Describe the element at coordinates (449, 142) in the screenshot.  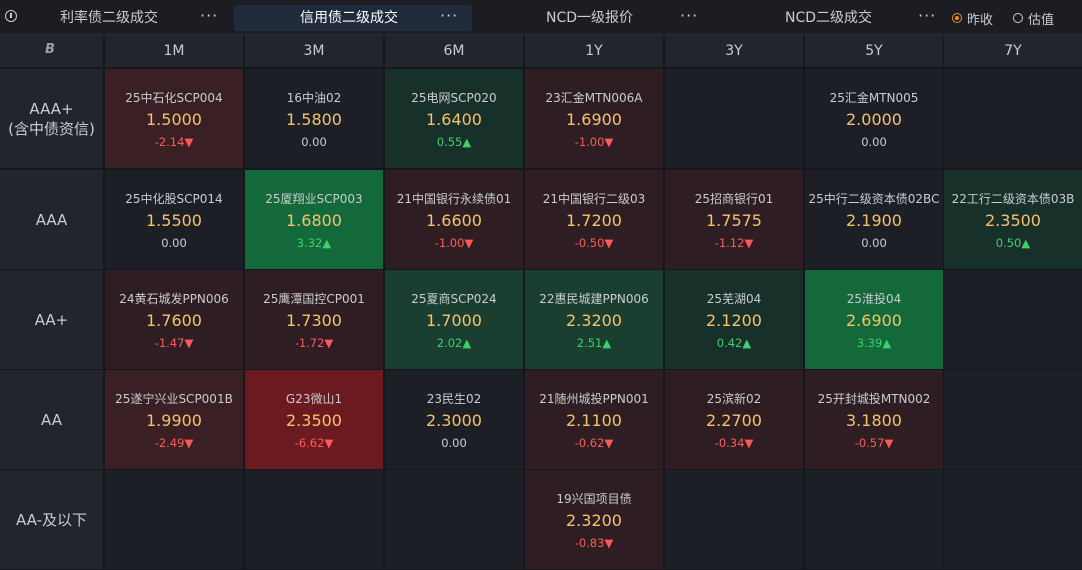
I see `change-value: 0.55` at that location.